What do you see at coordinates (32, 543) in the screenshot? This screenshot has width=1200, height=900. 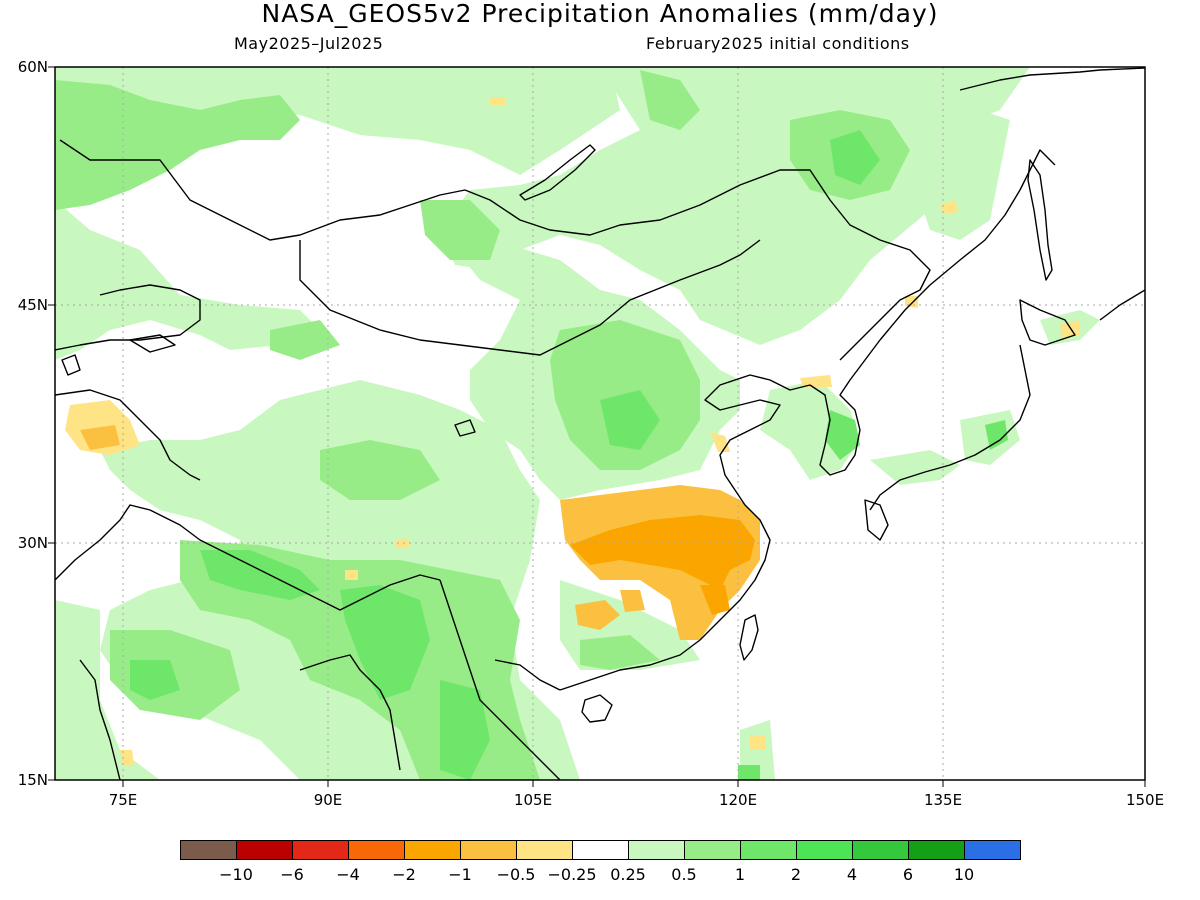 I see `lat-label-30n: 30N` at bounding box center [32, 543].